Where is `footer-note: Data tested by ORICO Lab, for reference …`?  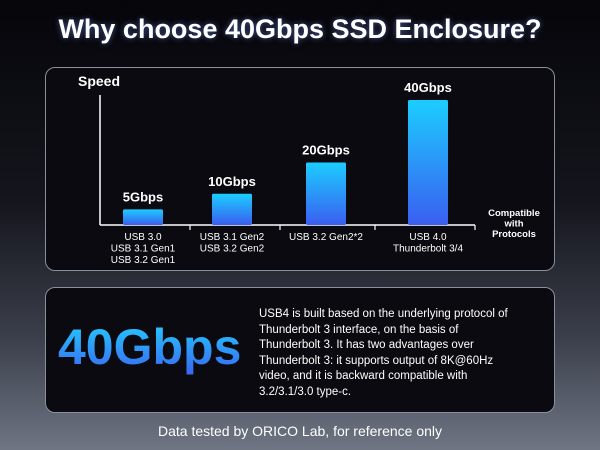 footer-note: Data tested by ORICO Lab, for reference … is located at coordinates (300, 431).